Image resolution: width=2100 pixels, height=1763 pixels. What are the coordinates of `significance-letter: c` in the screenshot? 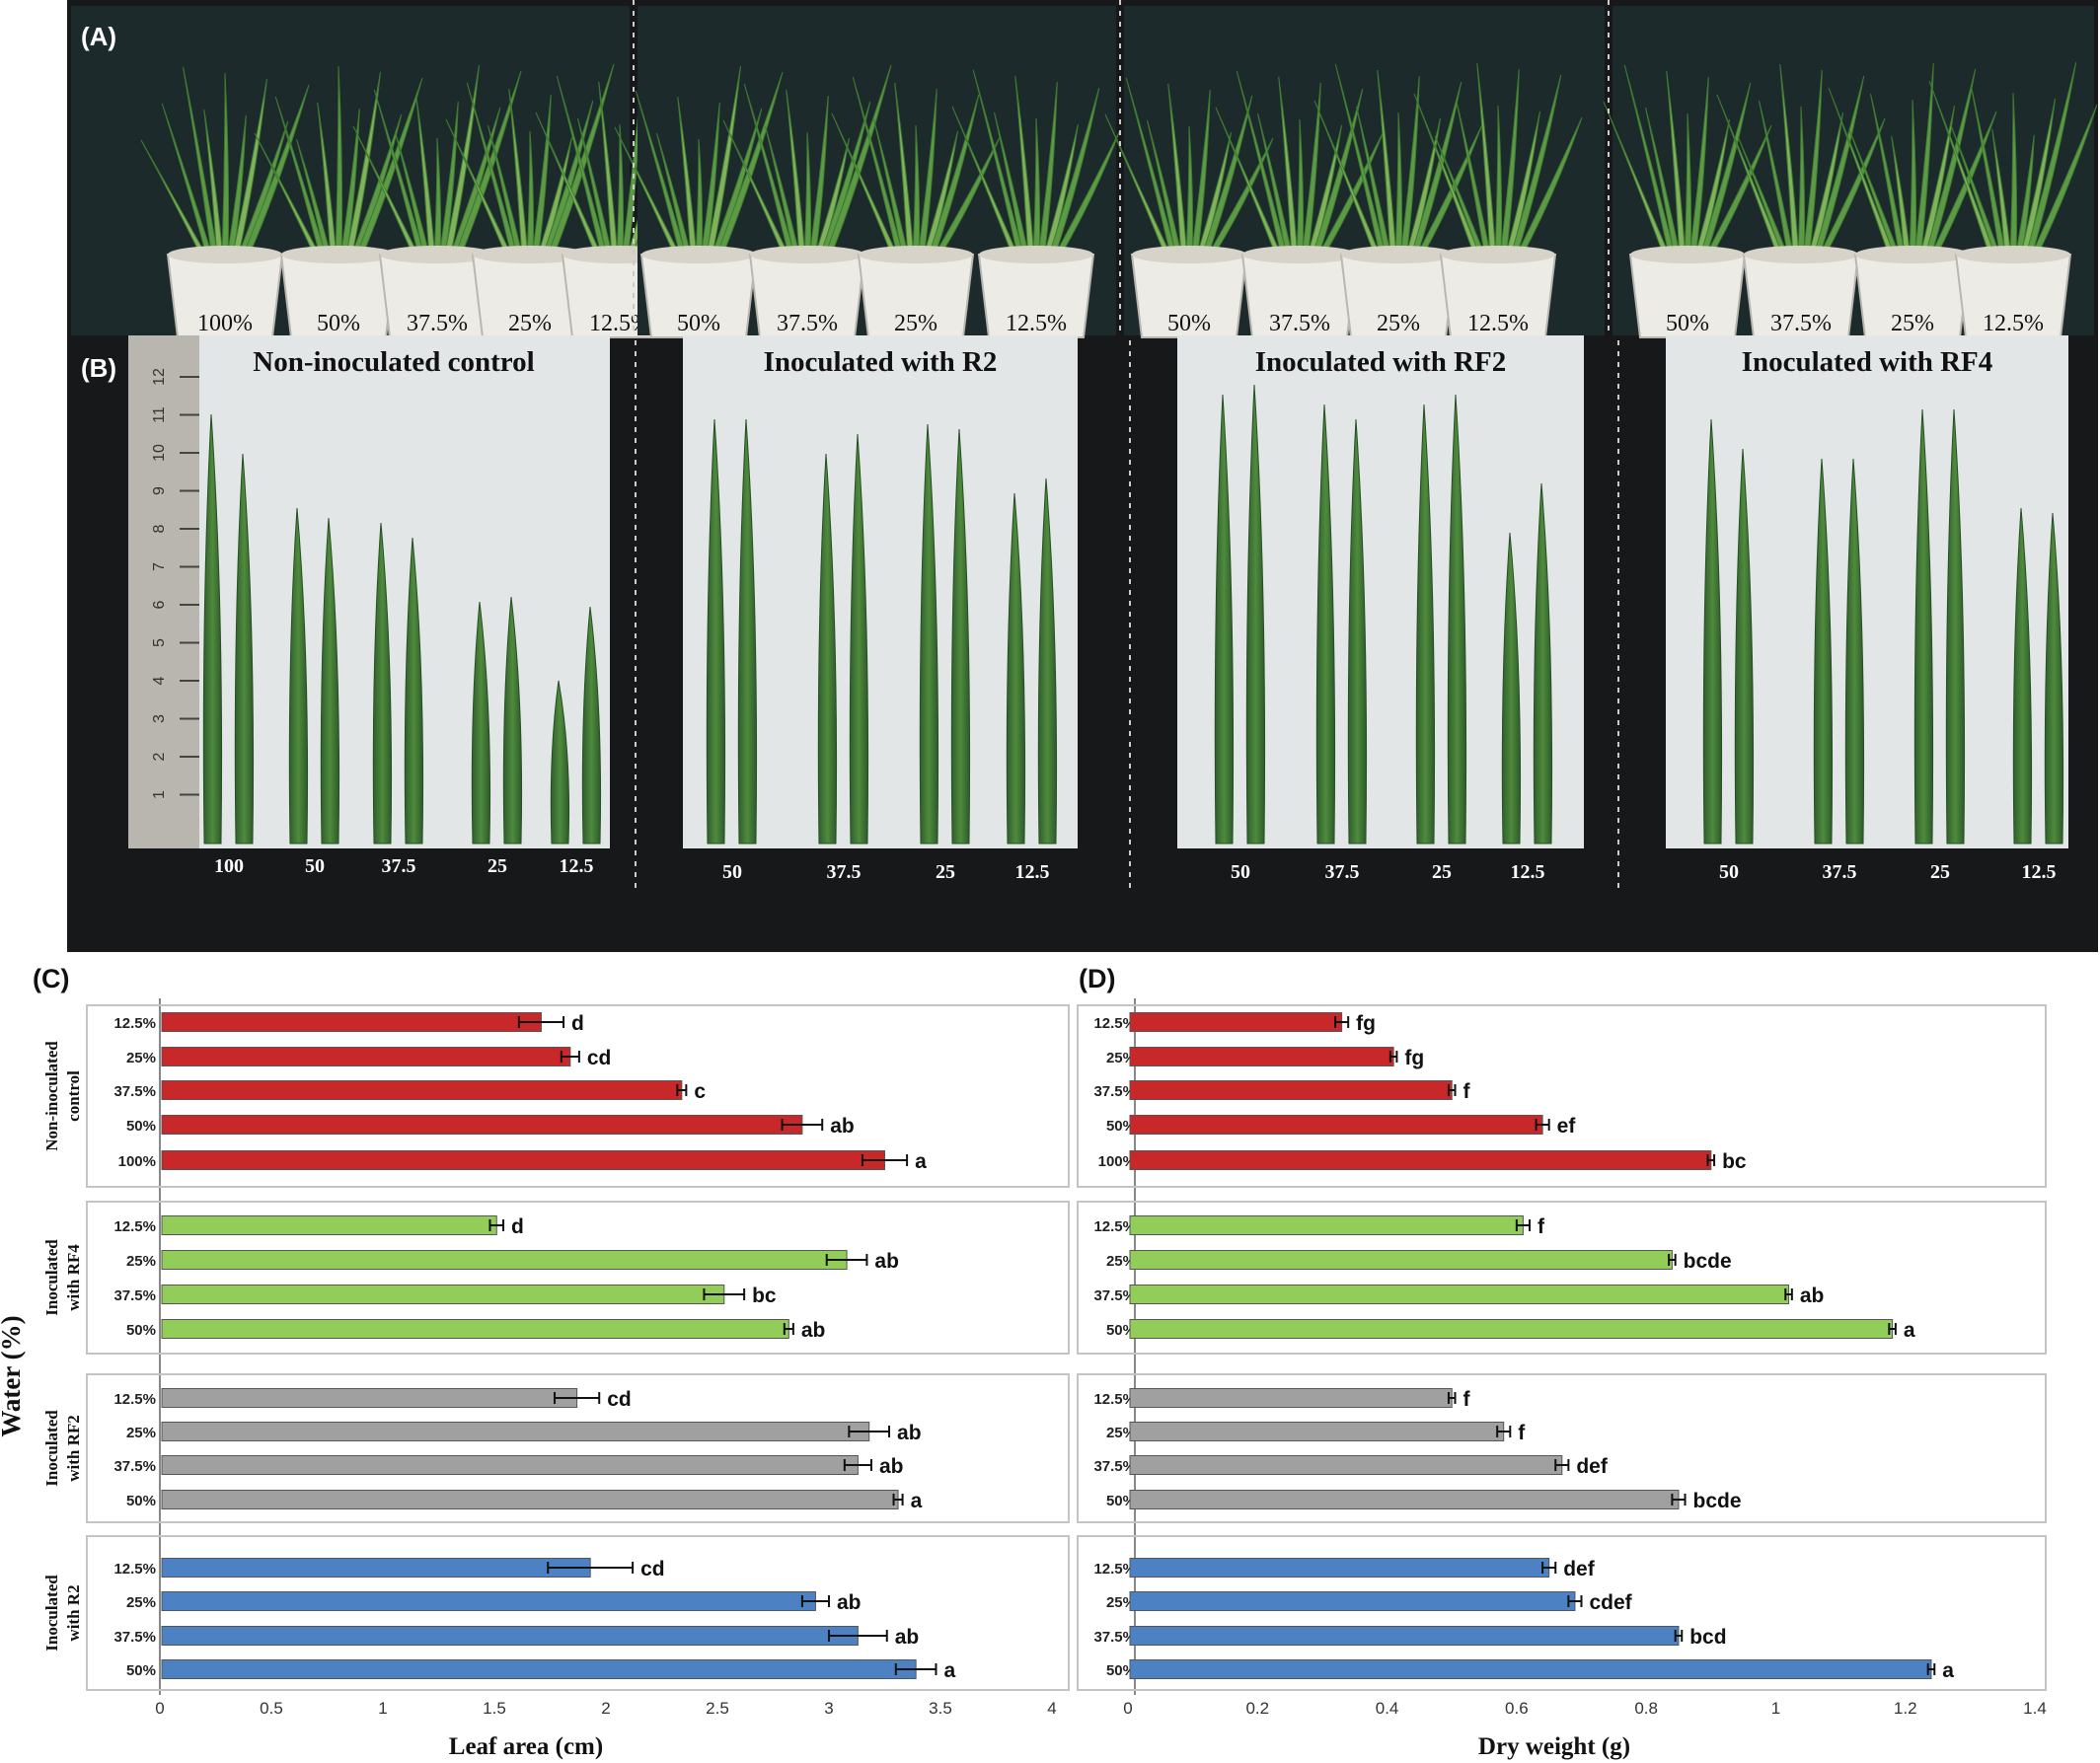 It's located at (700, 1091).